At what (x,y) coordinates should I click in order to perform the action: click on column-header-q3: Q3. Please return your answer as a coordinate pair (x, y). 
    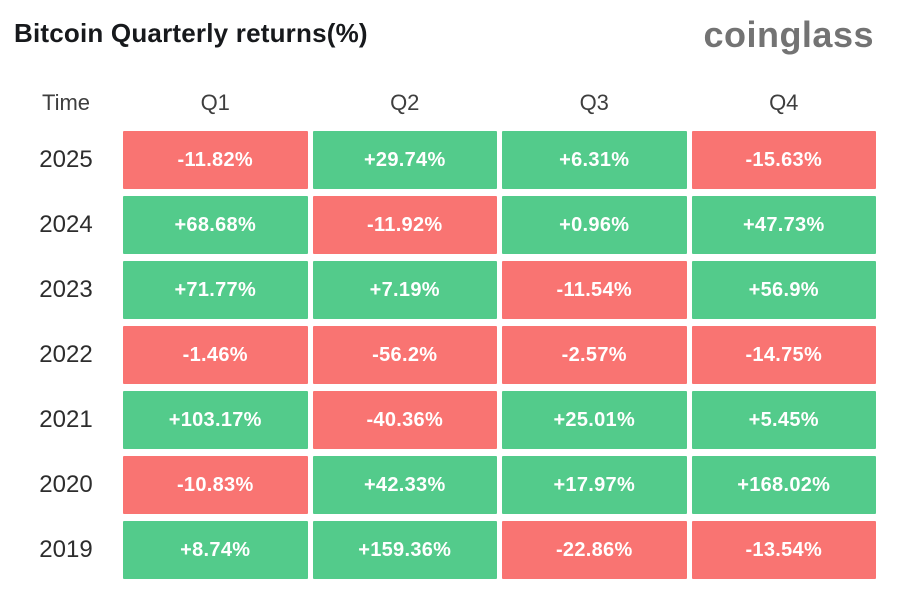
    Looking at the image, I should click on (594, 102).